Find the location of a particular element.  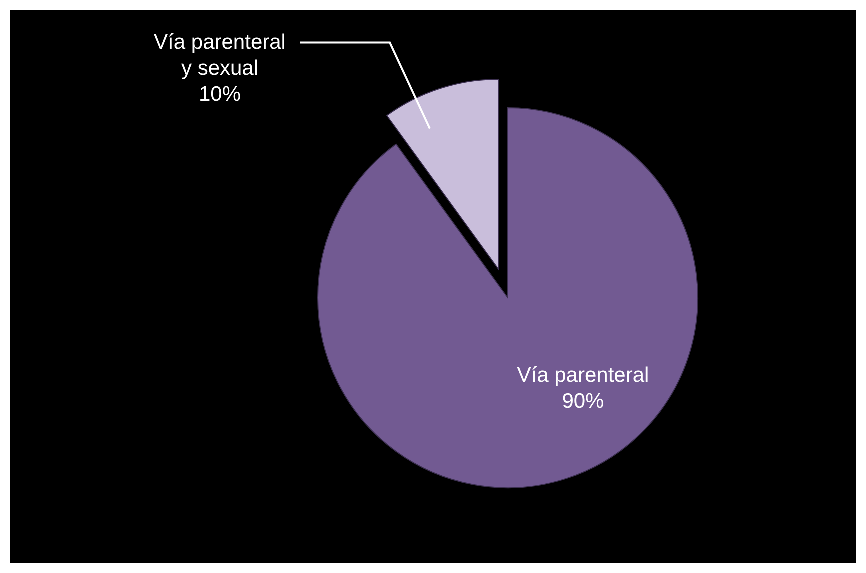

data-label: 10% is located at coordinates (220, 94).